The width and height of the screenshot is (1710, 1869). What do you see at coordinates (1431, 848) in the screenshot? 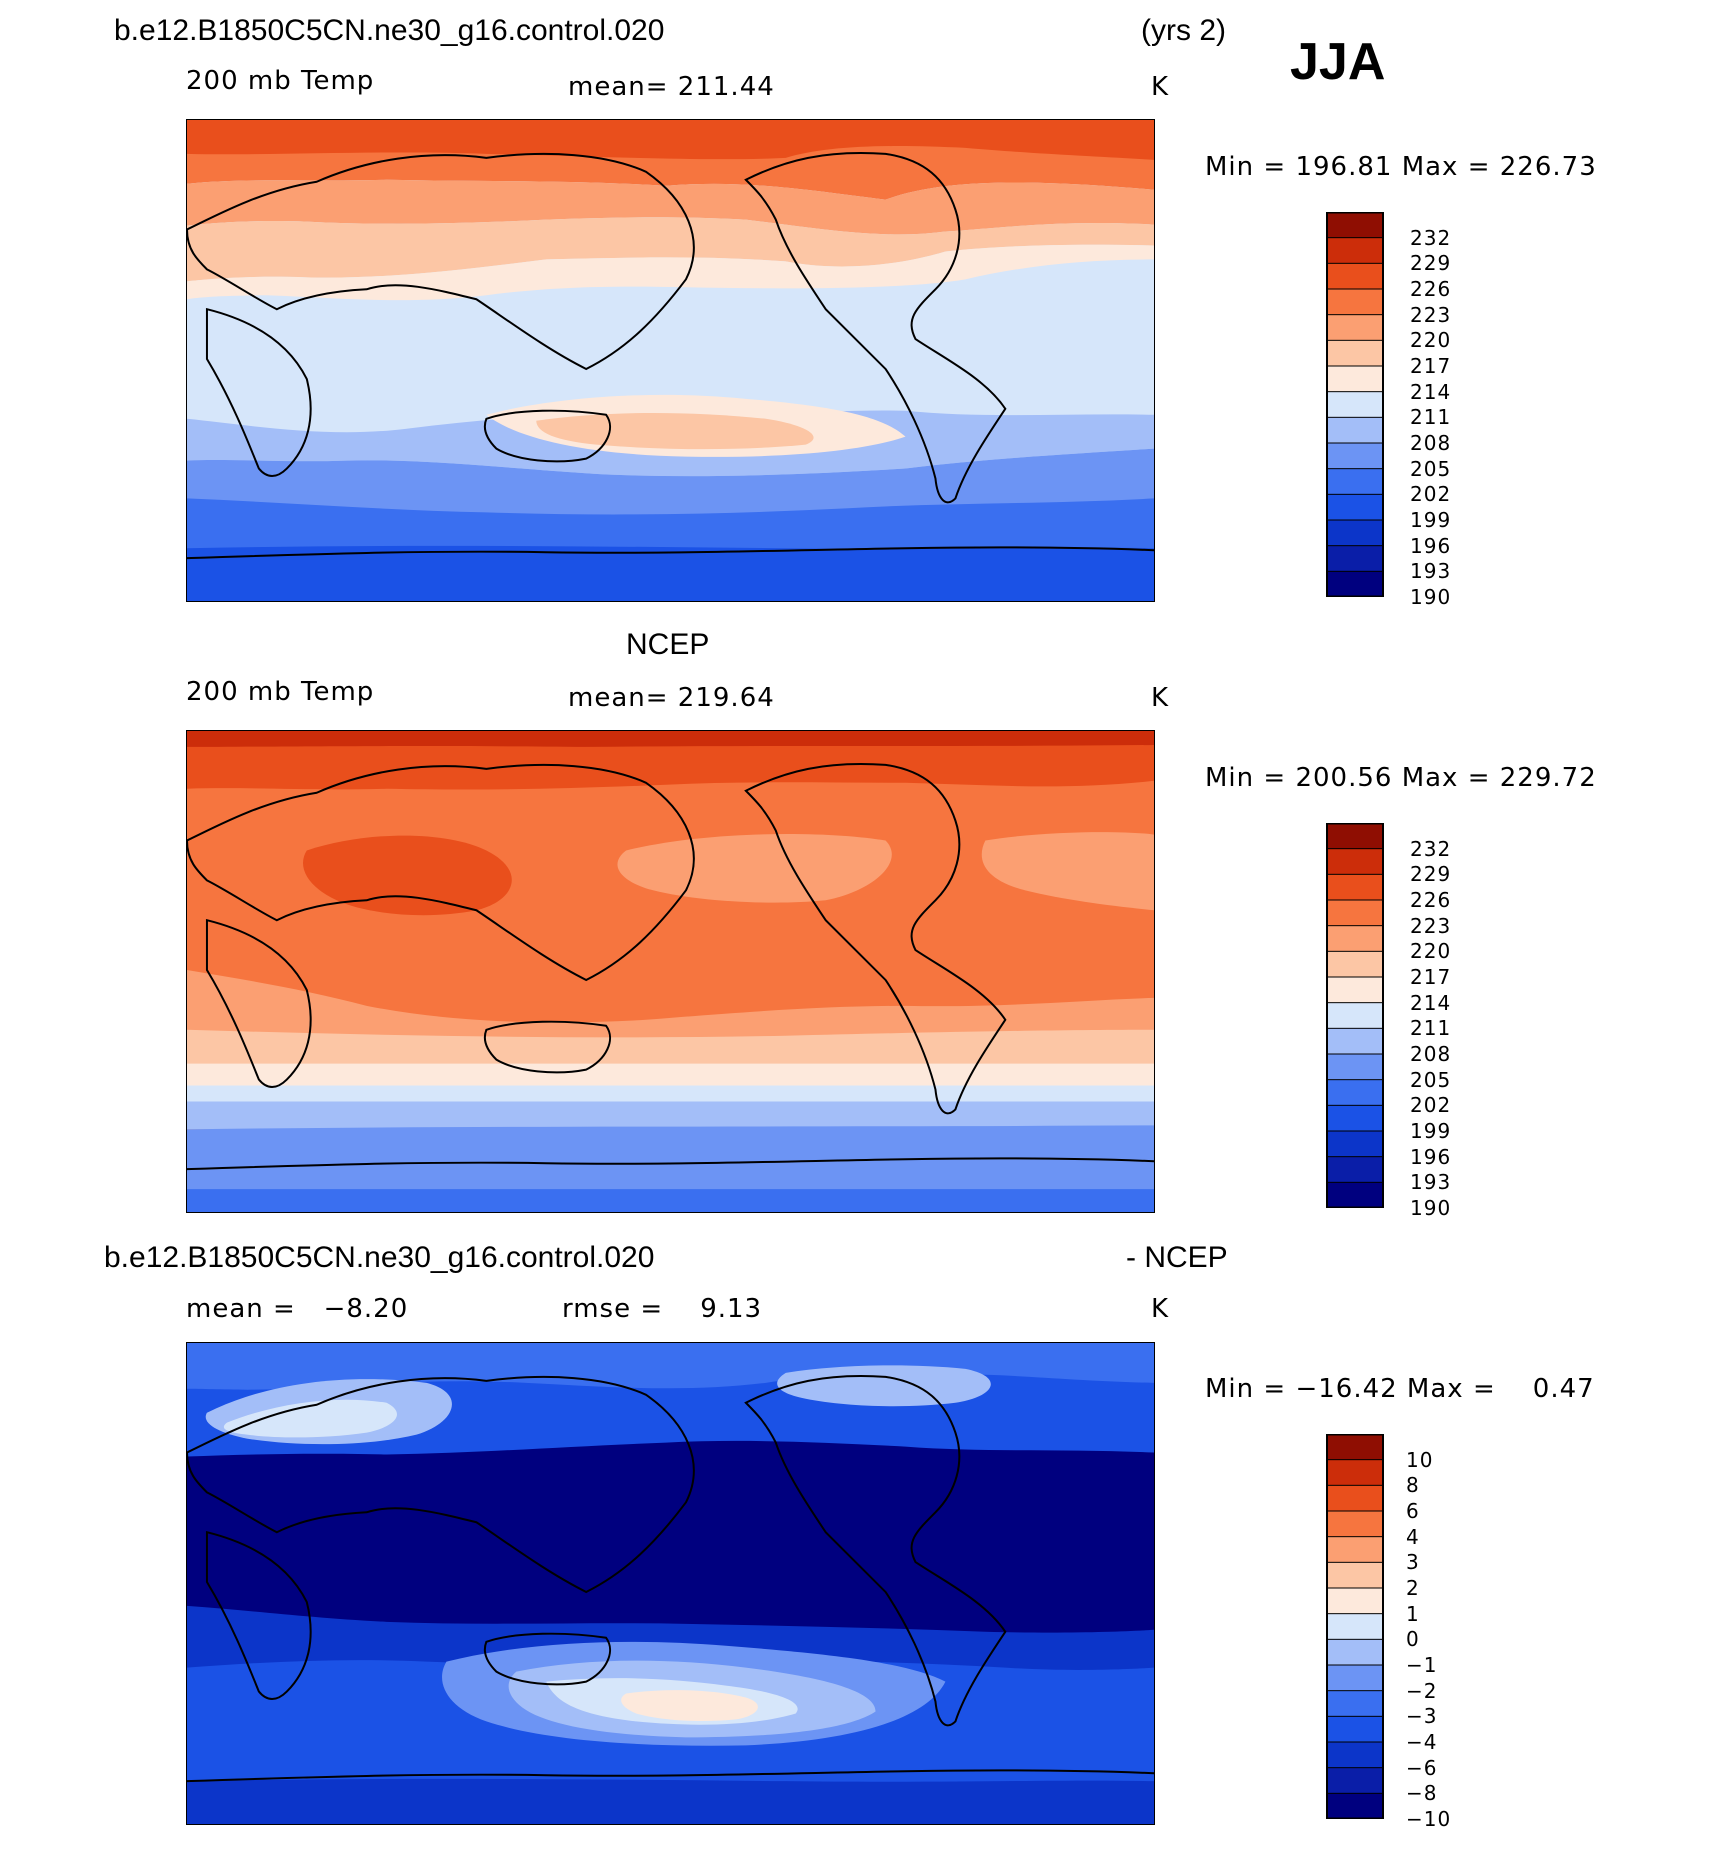
I see `colorbar2-tick-label: 232` at bounding box center [1431, 848].